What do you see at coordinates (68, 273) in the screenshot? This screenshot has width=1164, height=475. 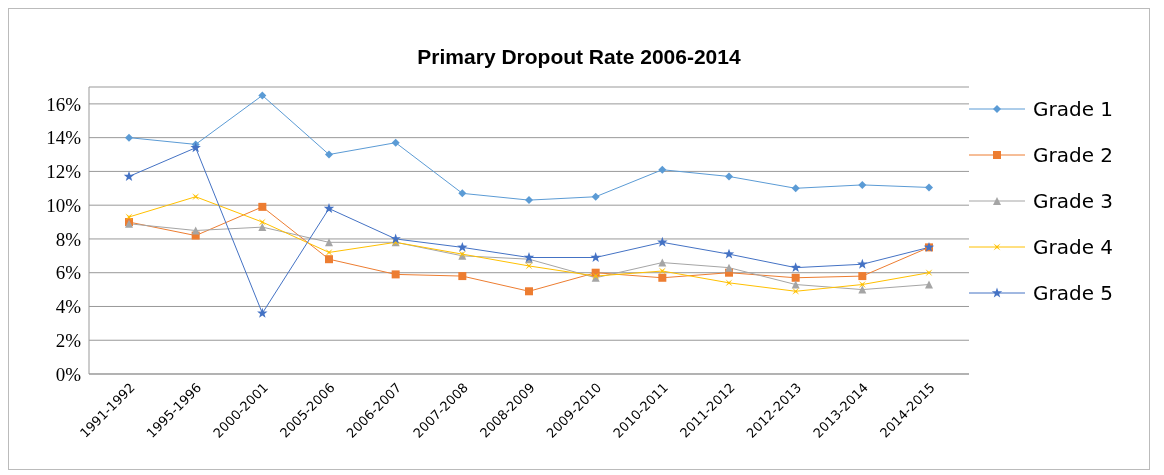 I see `y-tick-label: 6%` at bounding box center [68, 273].